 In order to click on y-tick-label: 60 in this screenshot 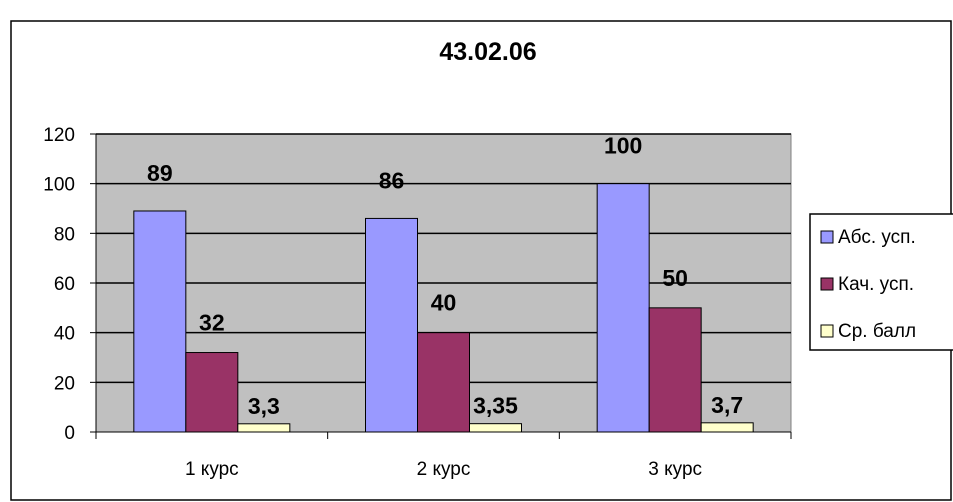, I will do `click(64, 284)`.